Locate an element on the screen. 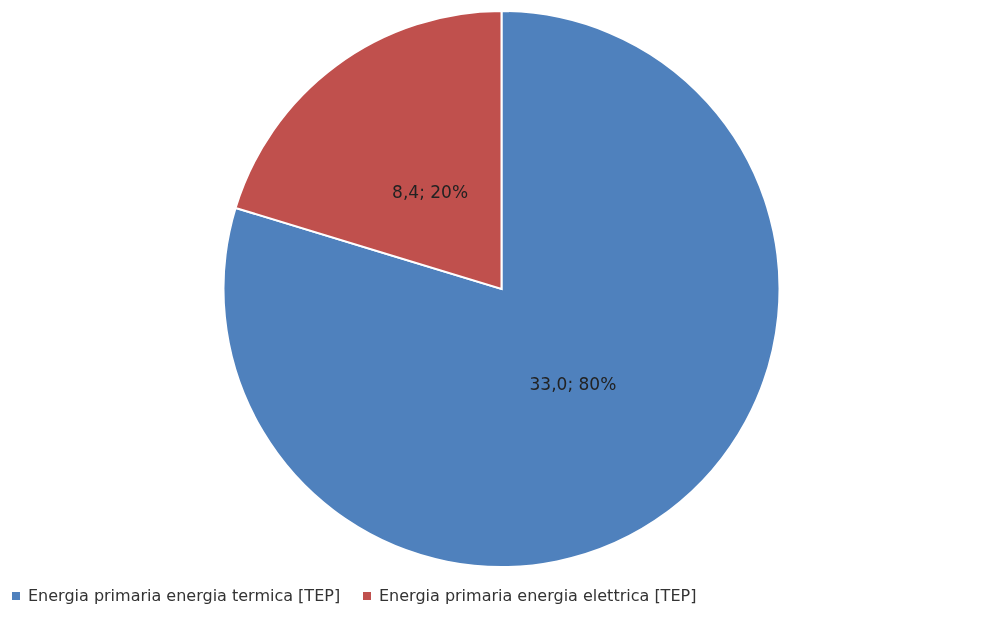 This screenshot has height=633, width=1003. legend-label: Energia primaria energia elettrica [TEP] is located at coordinates (538, 595).